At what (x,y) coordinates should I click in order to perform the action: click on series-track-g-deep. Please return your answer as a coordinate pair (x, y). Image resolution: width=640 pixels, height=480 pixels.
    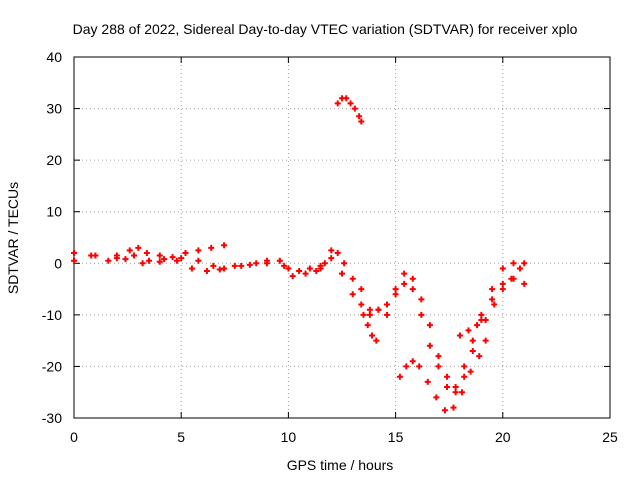
    Looking at the image, I should click on (442, 375).